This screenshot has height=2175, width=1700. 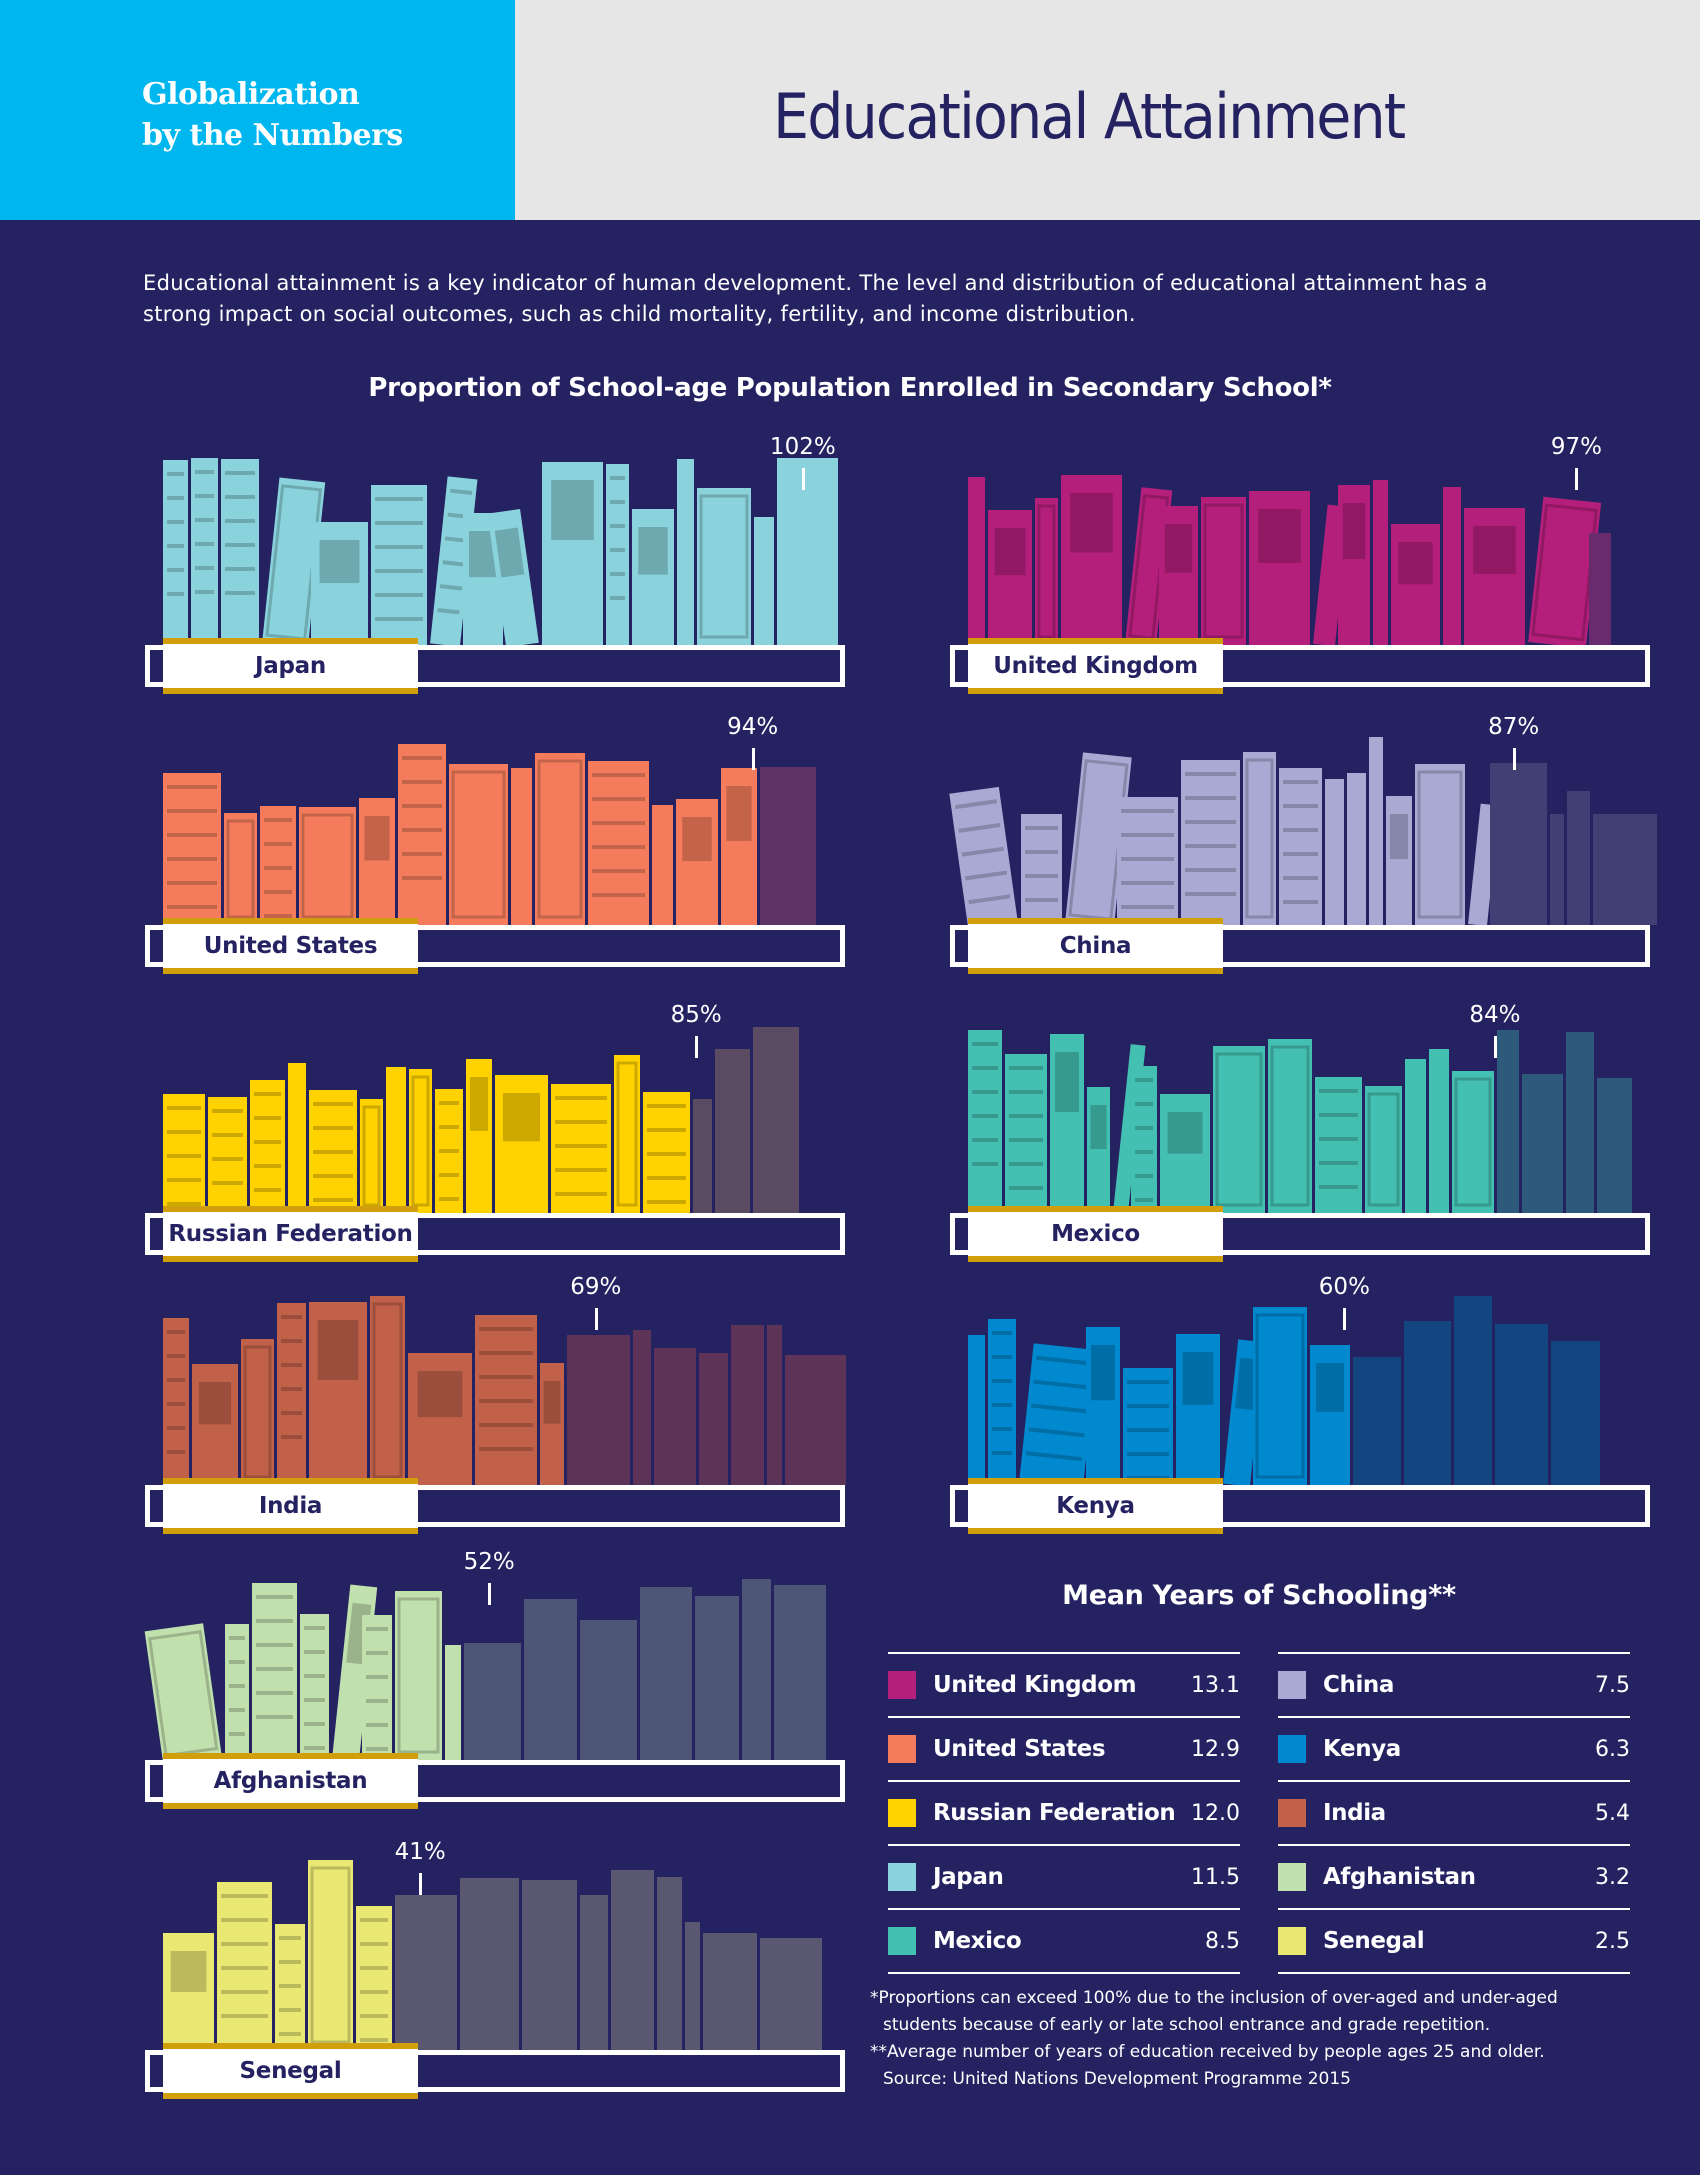 I want to click on shelf-afghanistan: Afghanistan 52%, so click(x=499, y=1692).